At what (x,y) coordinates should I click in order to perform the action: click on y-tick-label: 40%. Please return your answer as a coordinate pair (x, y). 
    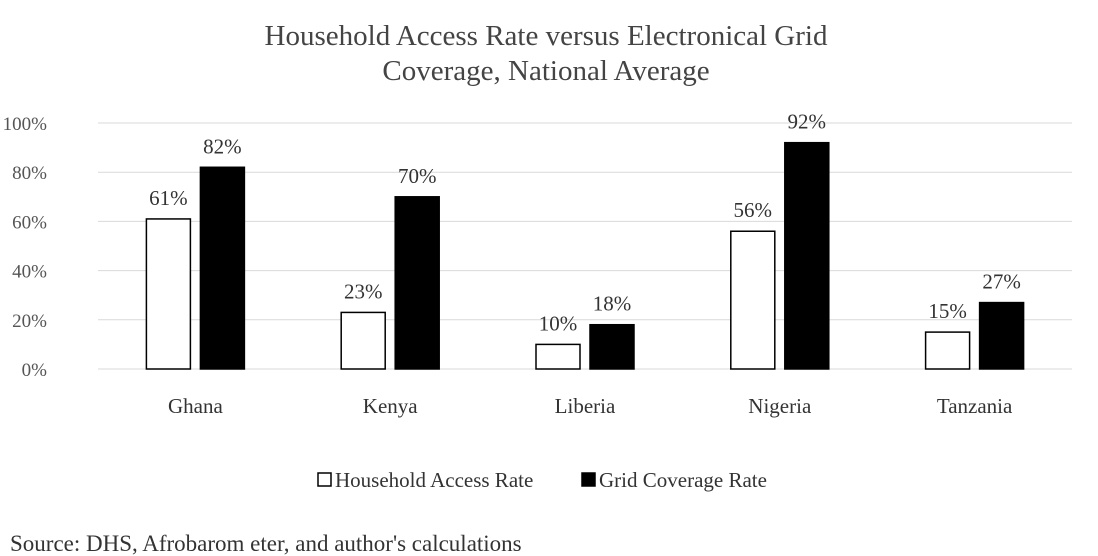
    Looking at the image, I should click on (29, 272).